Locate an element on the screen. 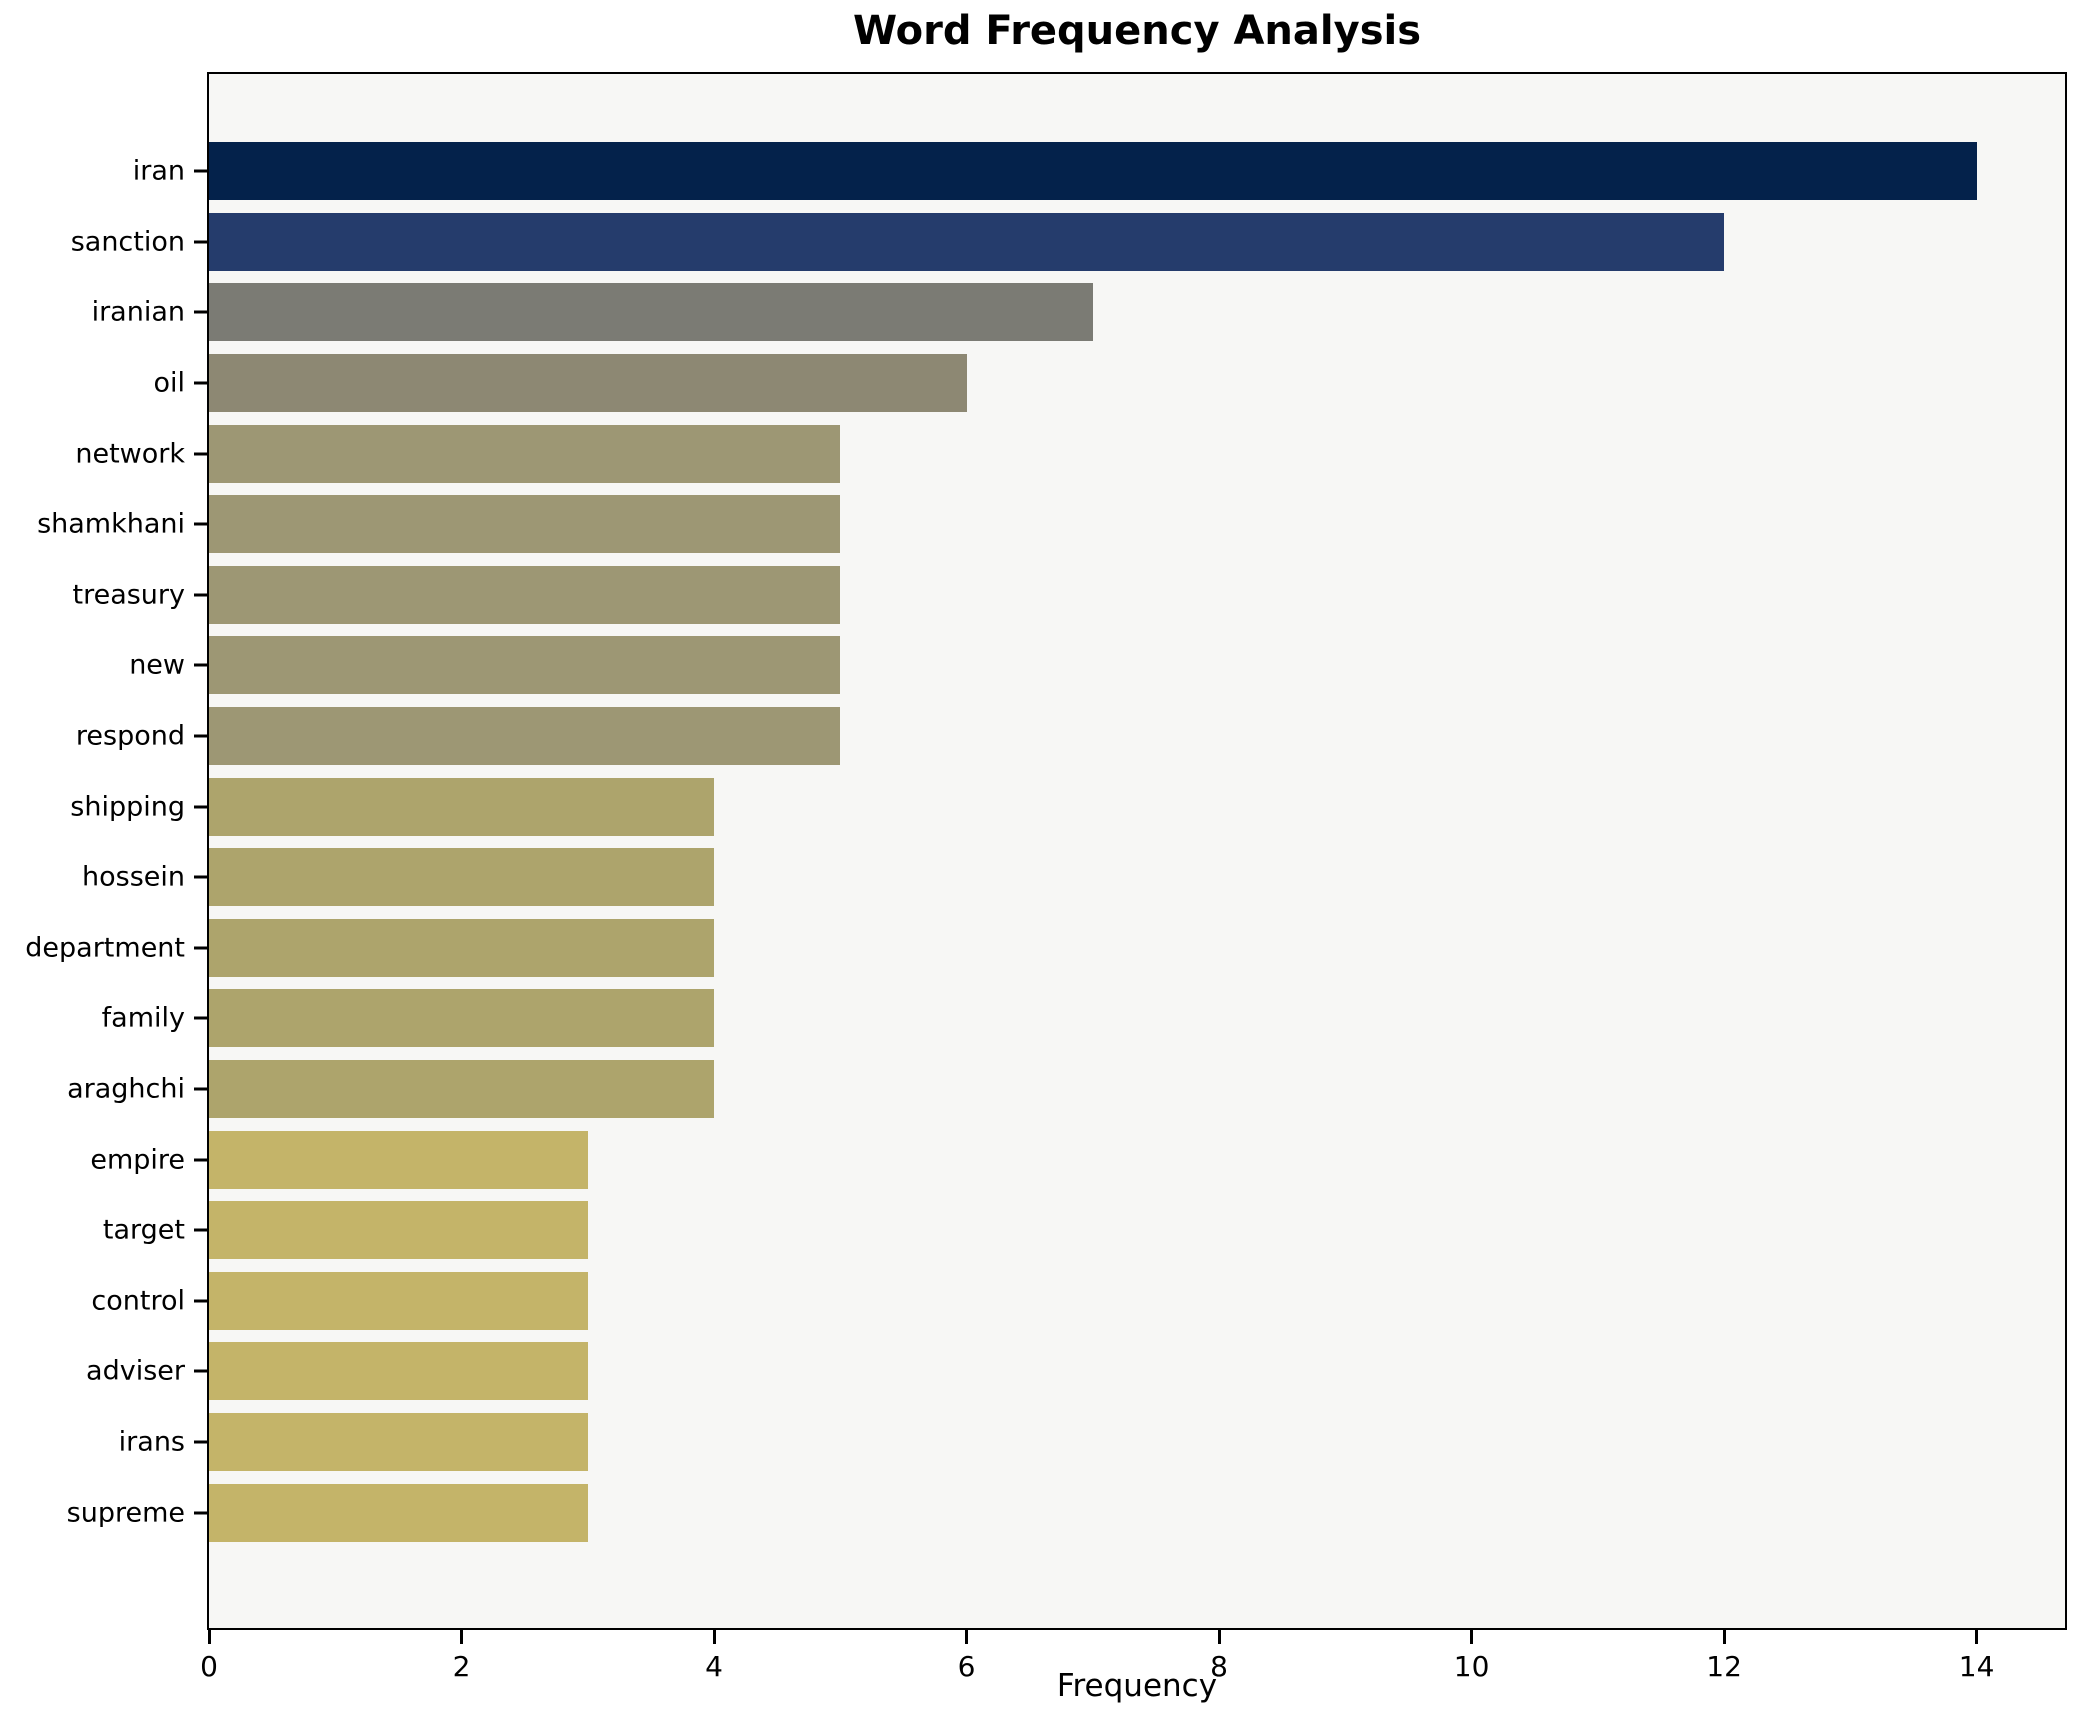  y-tick-label: control is located at coordinates (138, 1301).